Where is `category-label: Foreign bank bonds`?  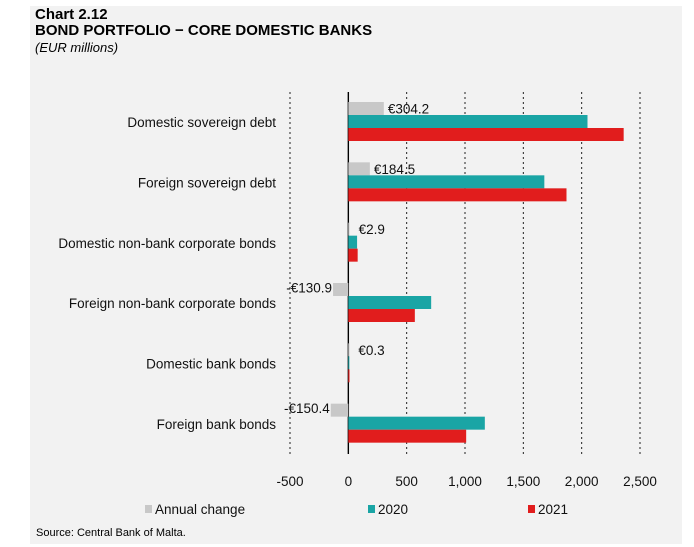 category-label: Foreign bank bonds is located at coordinates (217, 424).